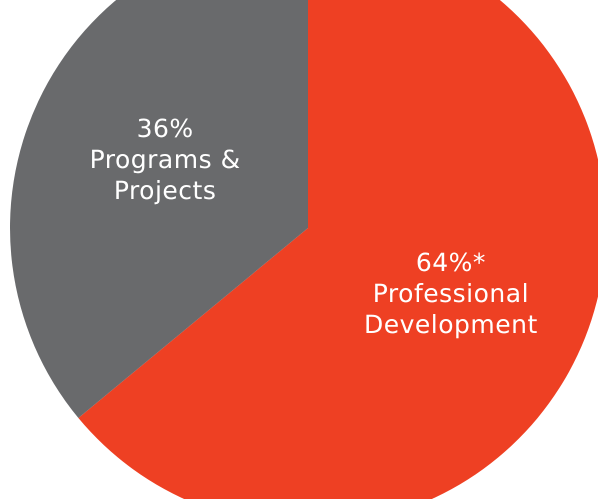 The image size is (598, 499). What do you see at coordinates (451, 263) in the screenshot?
I see `data-label: 64%*` at bounding box center [451, 263].